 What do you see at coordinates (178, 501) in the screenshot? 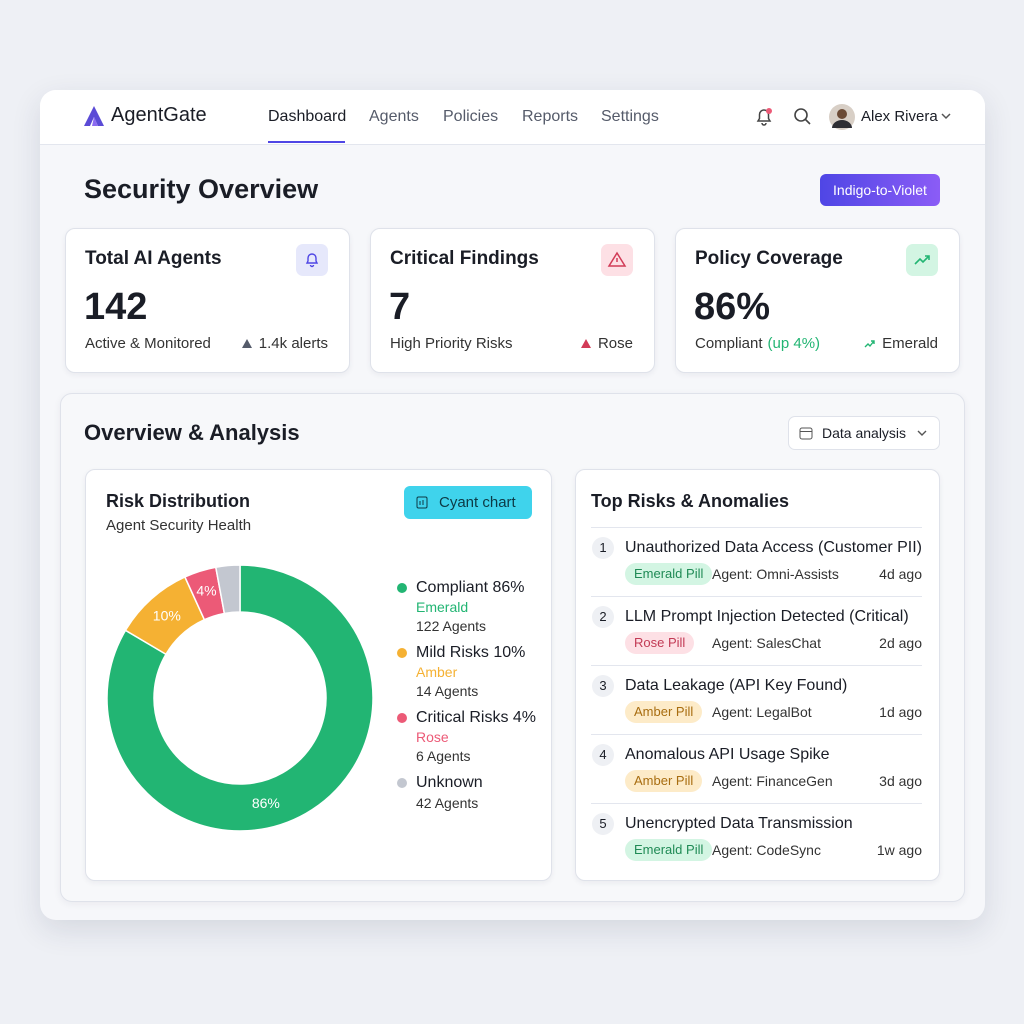
I see `panel-title: Risk Distribution` at bounding box center [178, 501].